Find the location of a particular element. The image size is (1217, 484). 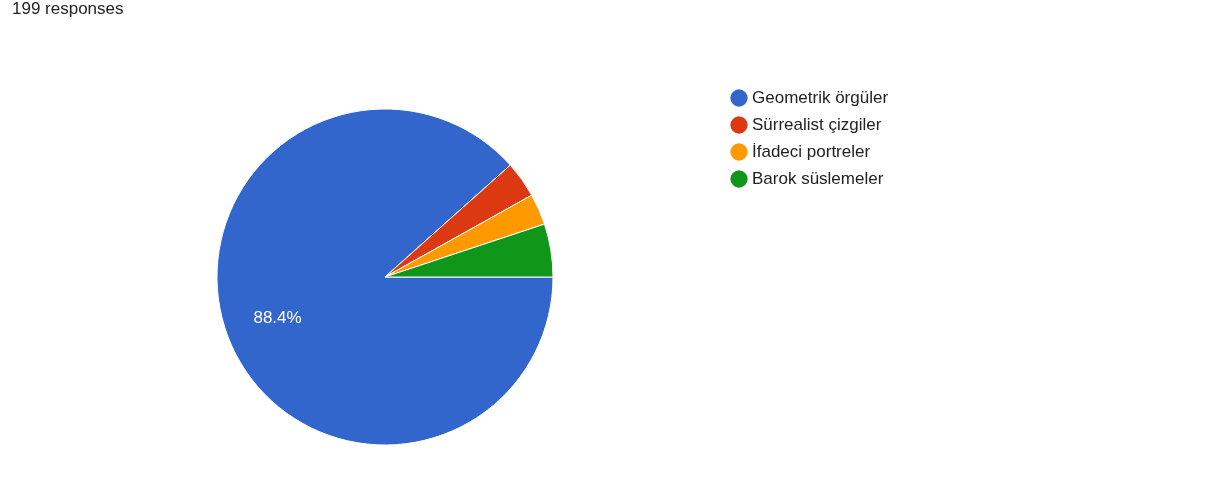

text: 199 responses is located at coordinates (68, 9).